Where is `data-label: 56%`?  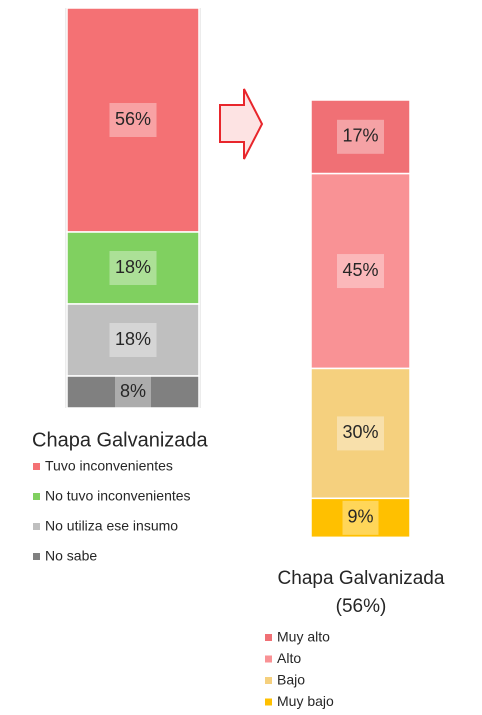 data-label: 56% is located at coordinates (133, 119).